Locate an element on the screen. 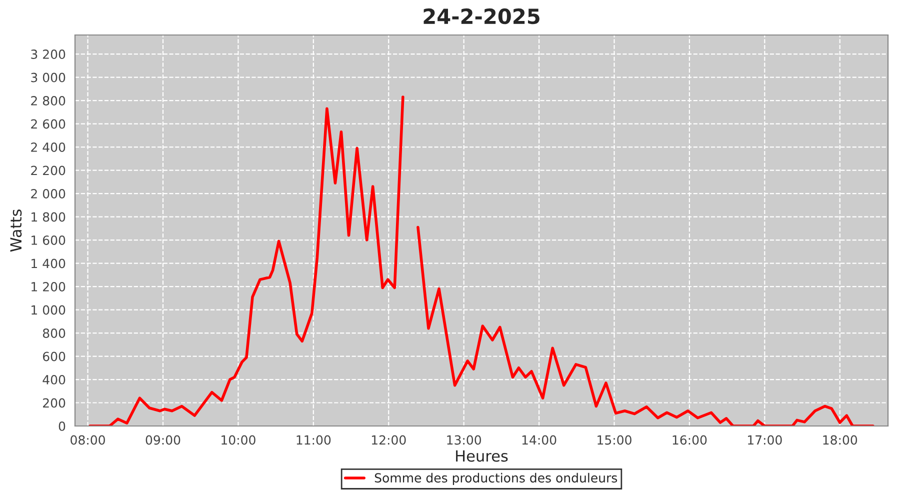 This screenshot has width=900, height=500. y-tick-label: 1 600 is located at coordinates (49, 240).